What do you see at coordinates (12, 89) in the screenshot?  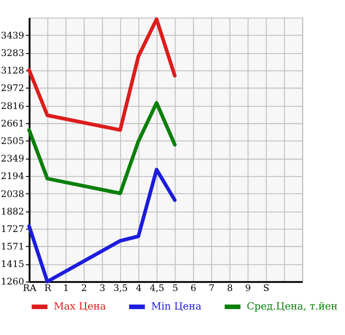 I see `y-tick-label: 2972` at bounding box center [12, 89].